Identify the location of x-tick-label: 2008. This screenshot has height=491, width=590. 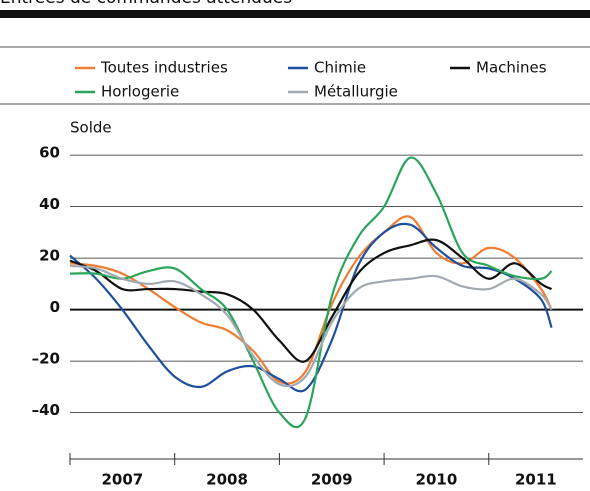
(227, 480).